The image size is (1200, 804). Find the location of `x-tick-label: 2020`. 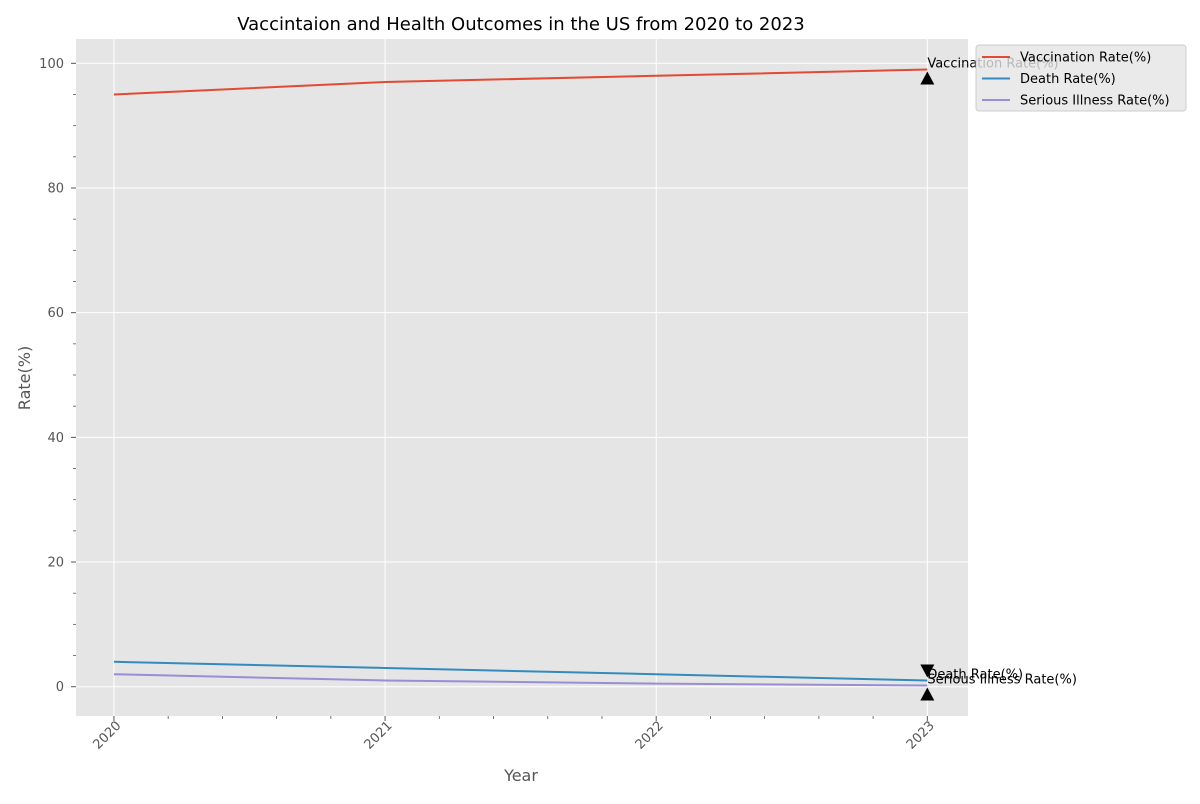

x-tick-label: 2020 is located at coordinates (107, 736).